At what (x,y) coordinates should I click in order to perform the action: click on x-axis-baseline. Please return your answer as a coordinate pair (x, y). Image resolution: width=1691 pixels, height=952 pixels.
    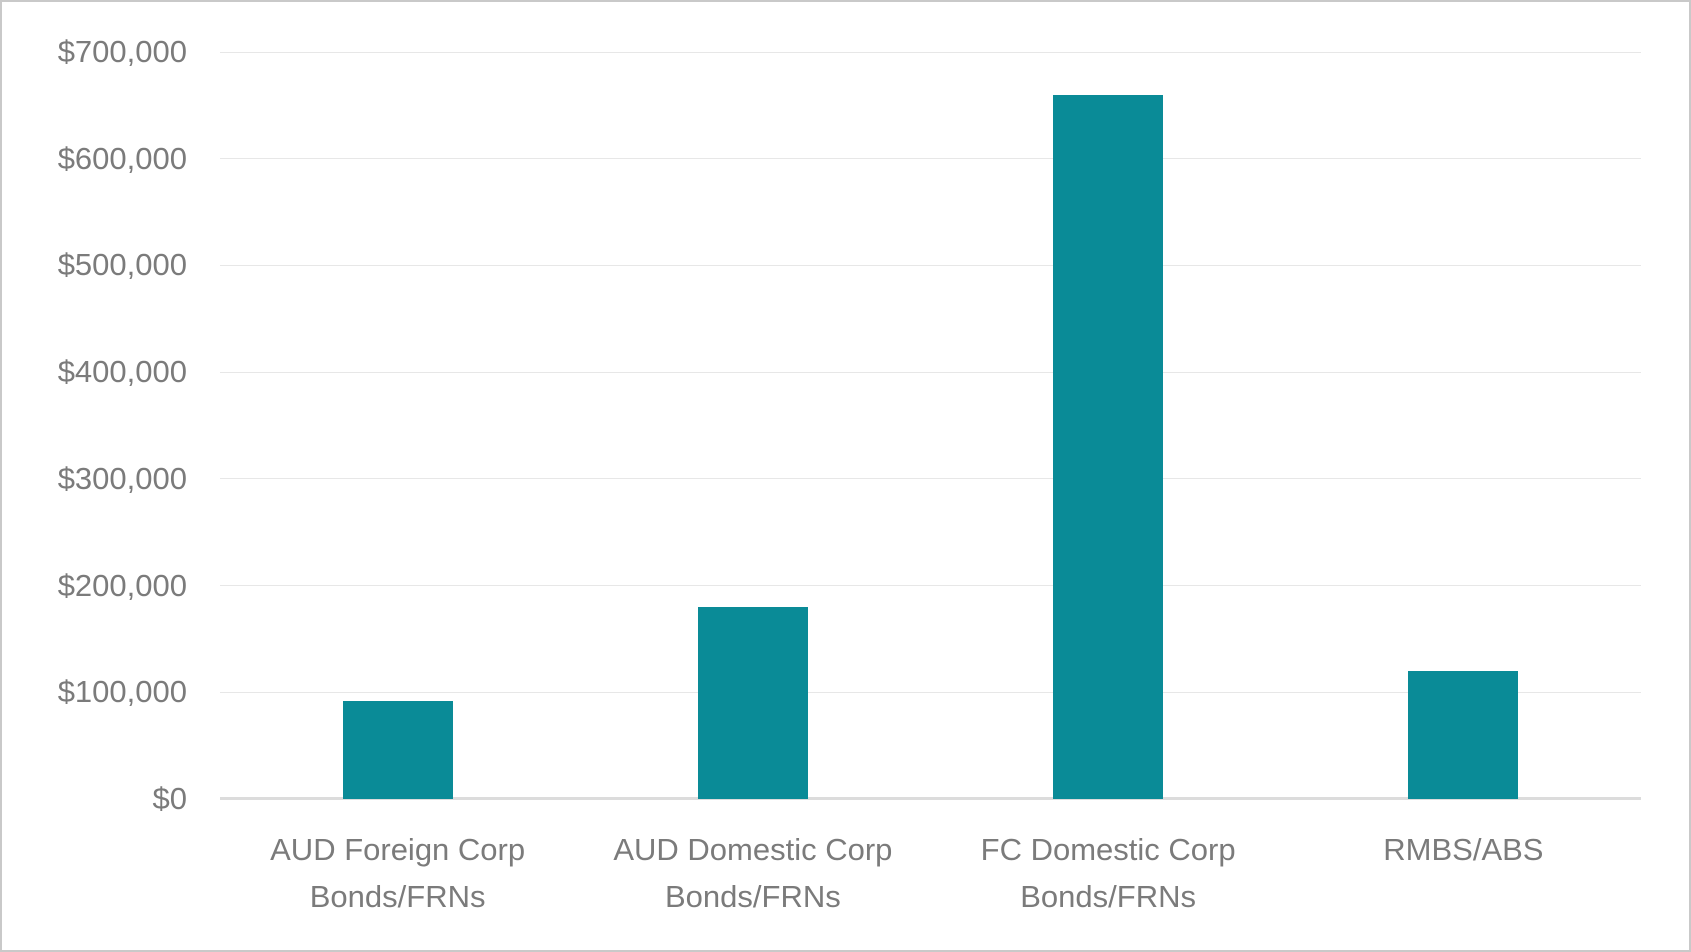
    Looking at the image, I should click on (930, 798).